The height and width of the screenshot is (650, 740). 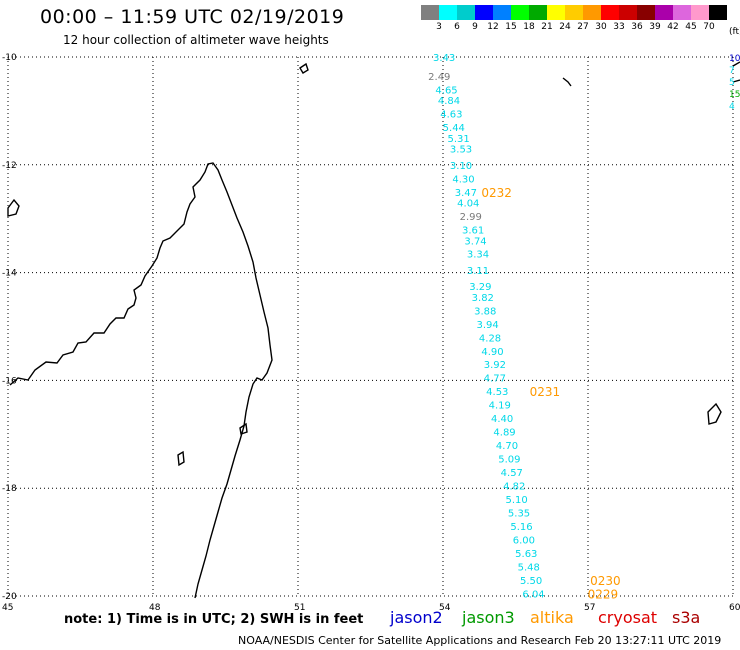 I want to click on island-small-east, so click(x=181, y=458).